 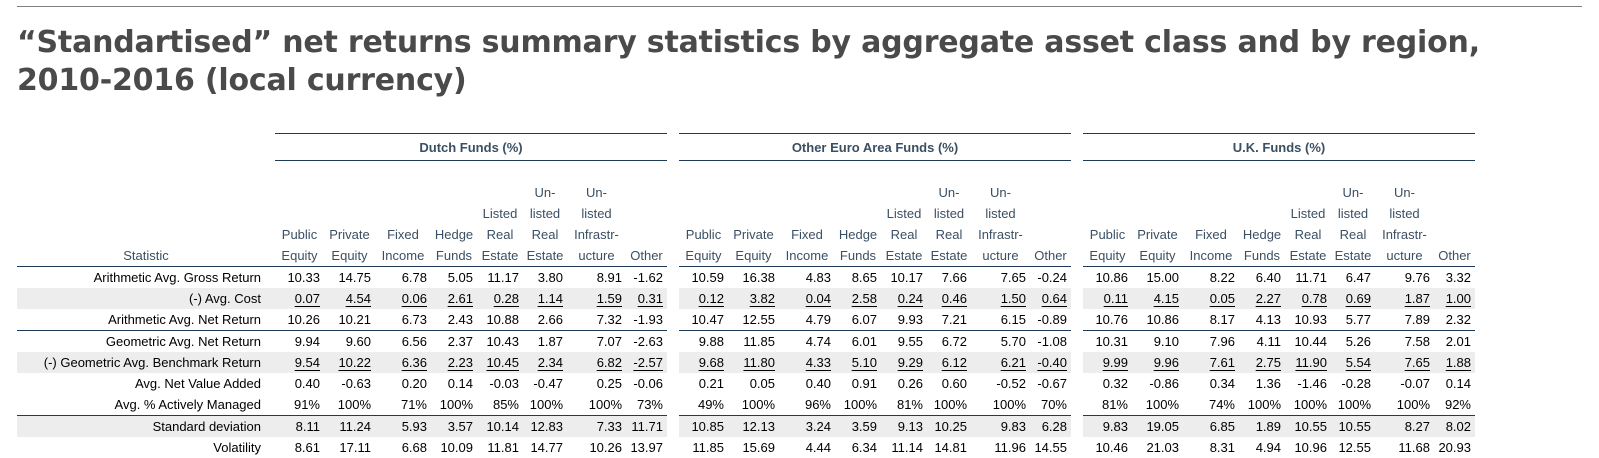 I want to click on cell-value: 16.38, so click(x=758, y=277).